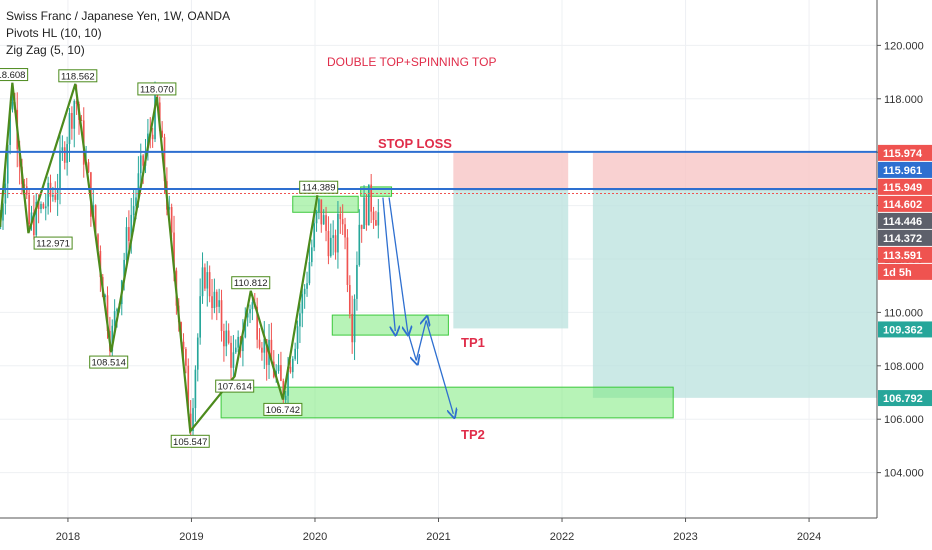  Describe the element at coordinates (902, 239) in the screenshot. I see `price-tag-text: 114.372` at that location.